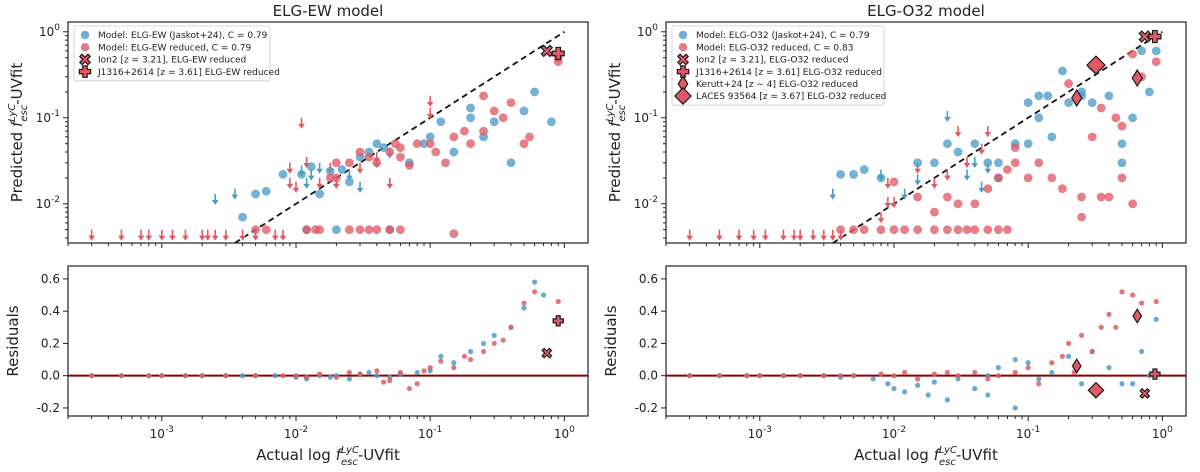 The height and width of the screenshot is (472, 1200). I want to click on y-tick-label: -0.2, so click(646, 408).